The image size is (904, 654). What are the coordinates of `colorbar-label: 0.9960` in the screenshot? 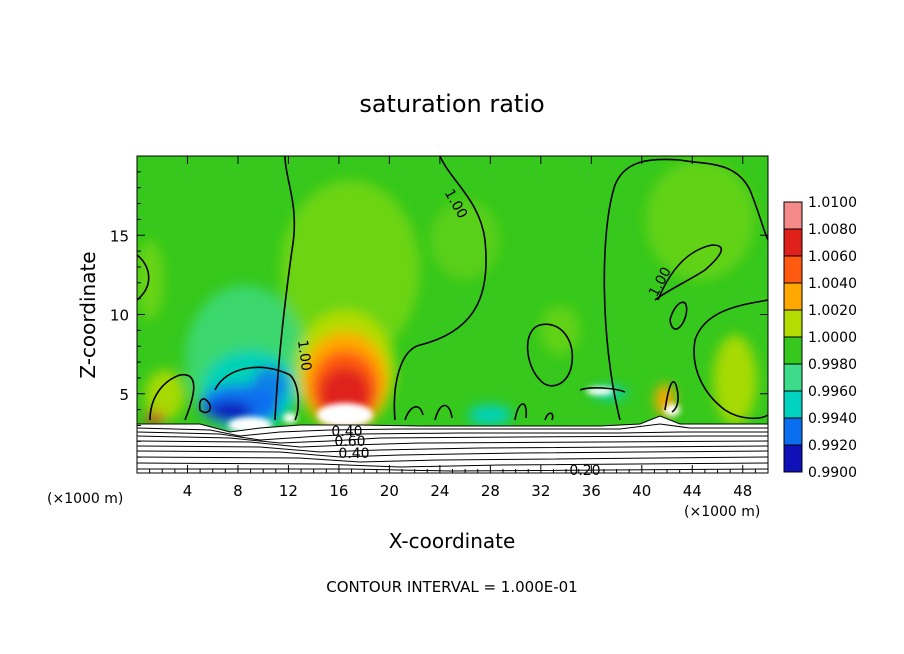 It's located at (832, 392).